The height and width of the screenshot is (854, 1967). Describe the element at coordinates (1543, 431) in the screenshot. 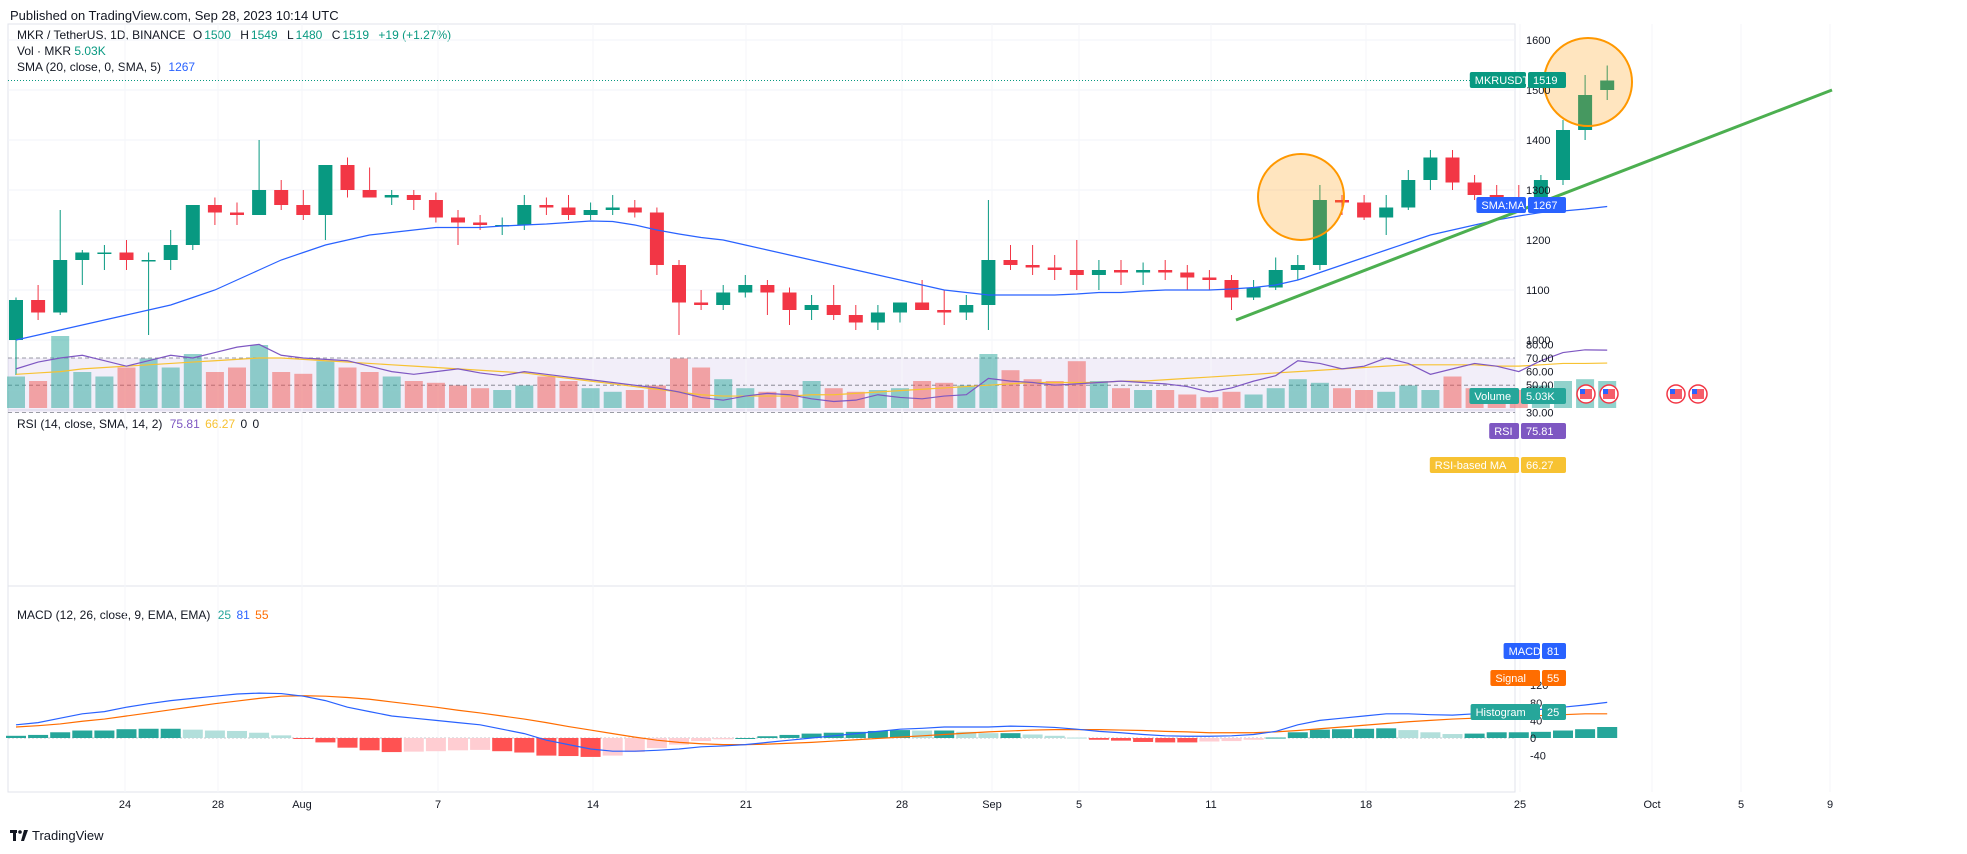

I see `rsi-badge-value-box` at that location.